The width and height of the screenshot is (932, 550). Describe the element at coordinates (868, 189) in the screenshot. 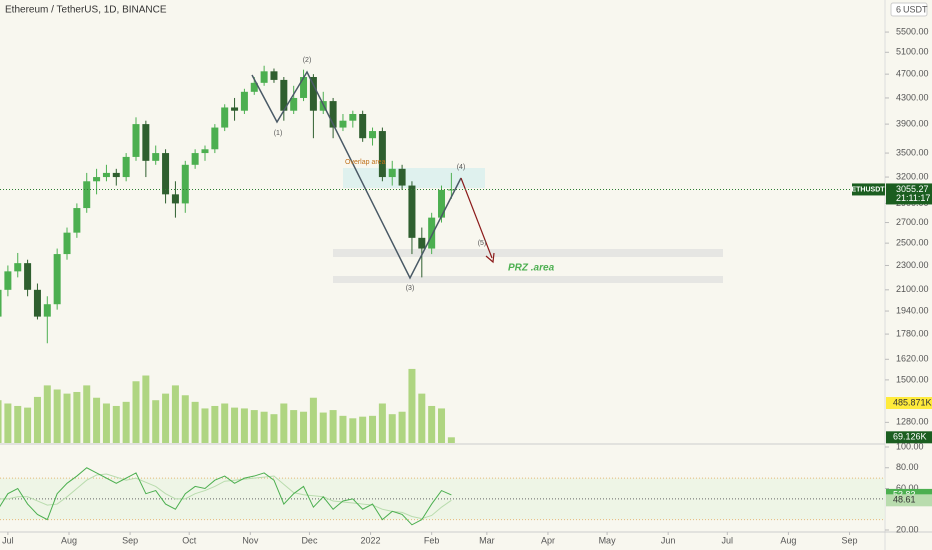

I see `symbol-label: ETHUSDT` at that location.